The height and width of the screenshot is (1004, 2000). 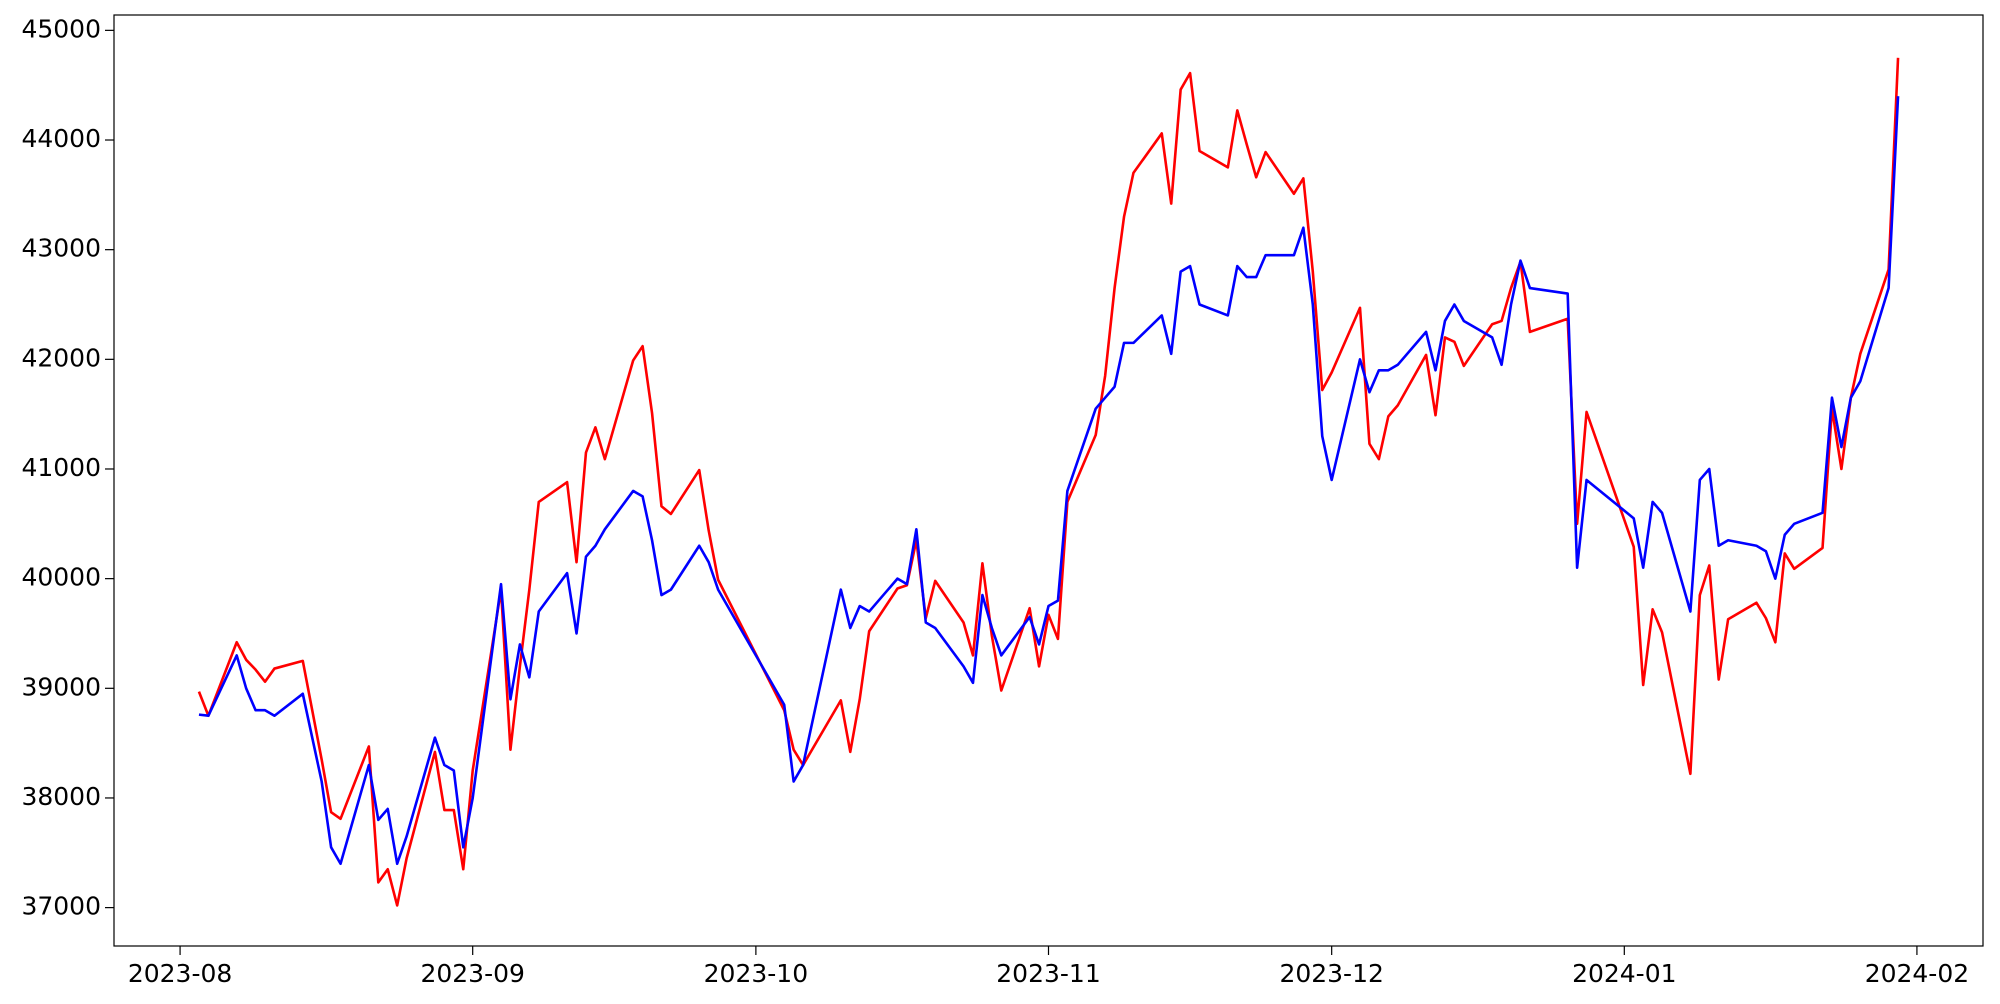 I want to click on y-tick-label: 41000, so click(x=61, y=467).